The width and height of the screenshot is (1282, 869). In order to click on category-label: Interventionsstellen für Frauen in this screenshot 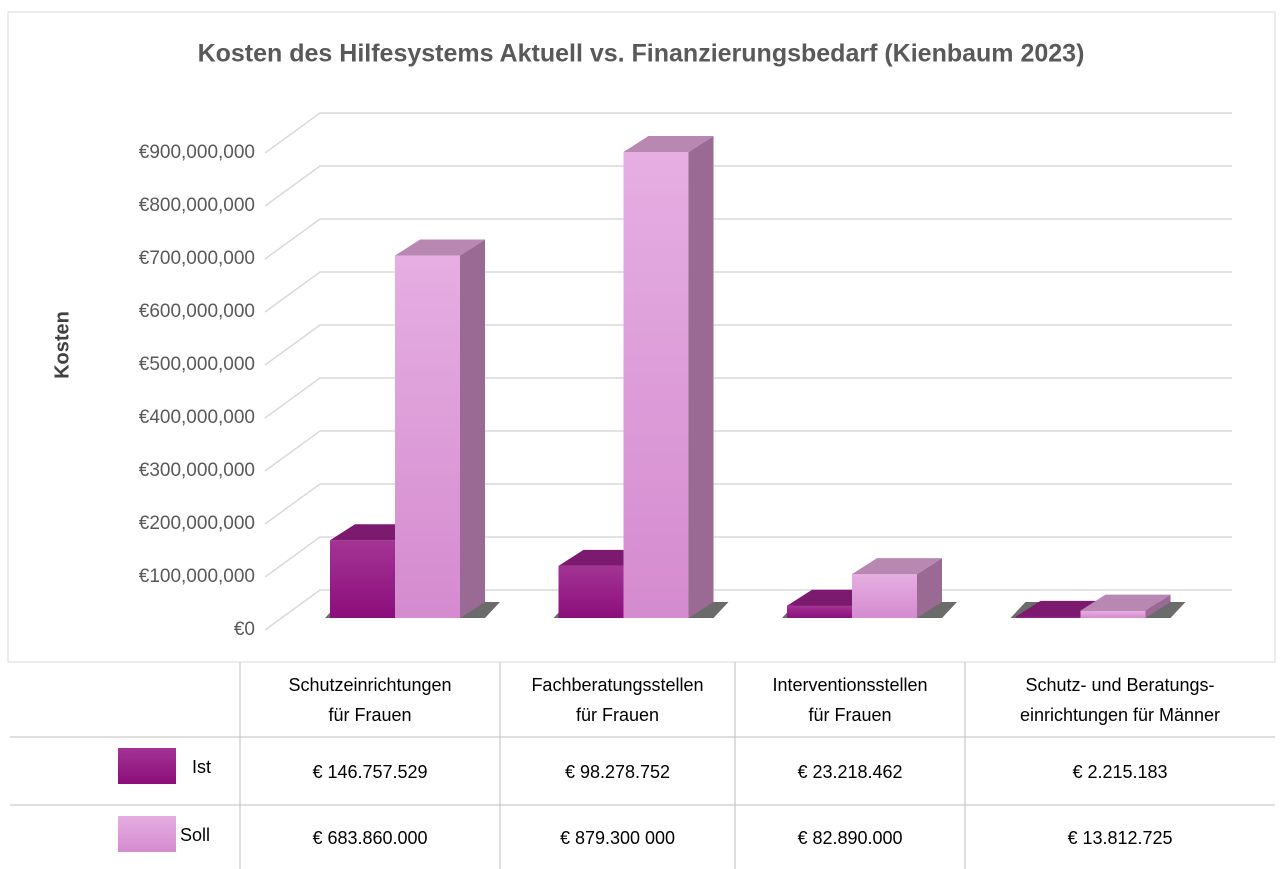, I will do `click(850, 700)`.